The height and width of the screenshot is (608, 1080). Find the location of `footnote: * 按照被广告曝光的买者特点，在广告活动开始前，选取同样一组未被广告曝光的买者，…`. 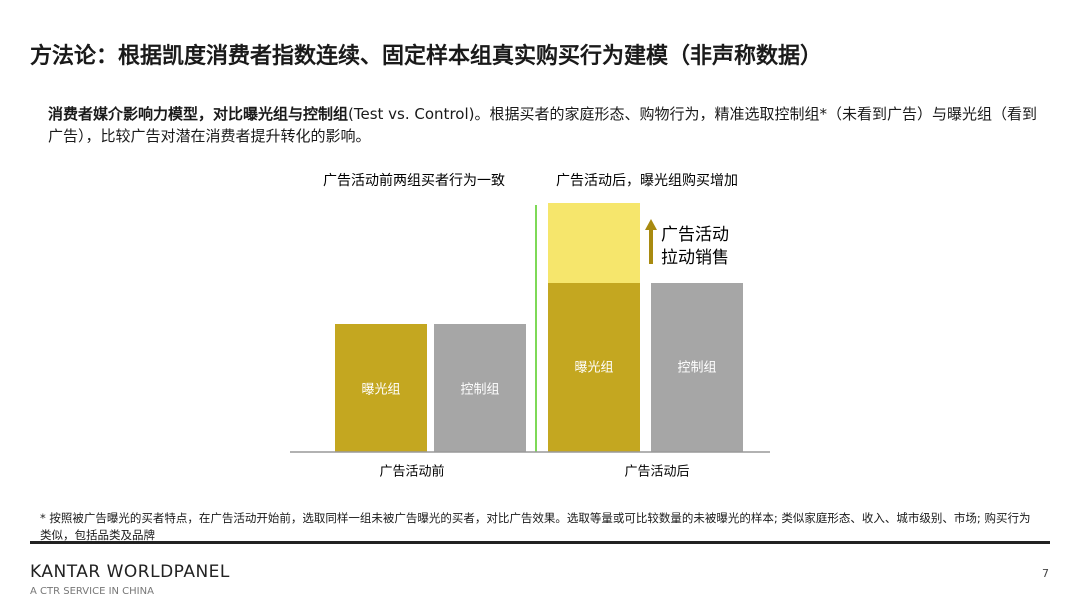

footnote: * 按照被广告曝光的买者特点，在广告活动开始前，选取同样一组未被广告曝光的买者，… is located at coordinates (535, 526).